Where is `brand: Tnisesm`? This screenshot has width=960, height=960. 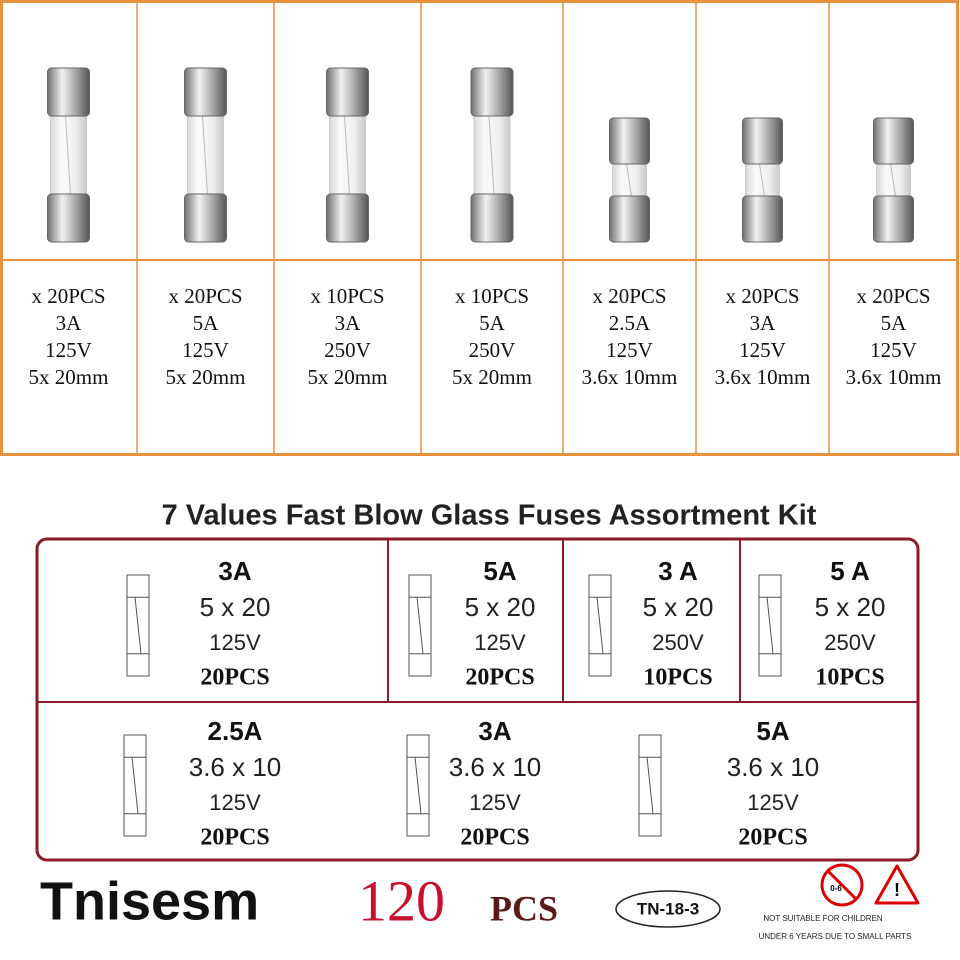 brand: Tnisesm is located at coordinates (149, 901).